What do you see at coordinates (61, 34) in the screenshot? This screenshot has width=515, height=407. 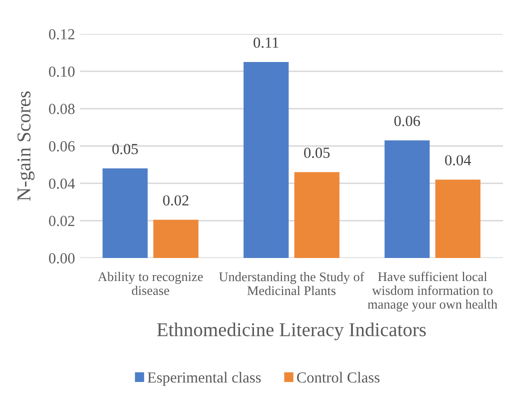 I see `y-tick-label: 0.12` at bounding box center [61, 34].